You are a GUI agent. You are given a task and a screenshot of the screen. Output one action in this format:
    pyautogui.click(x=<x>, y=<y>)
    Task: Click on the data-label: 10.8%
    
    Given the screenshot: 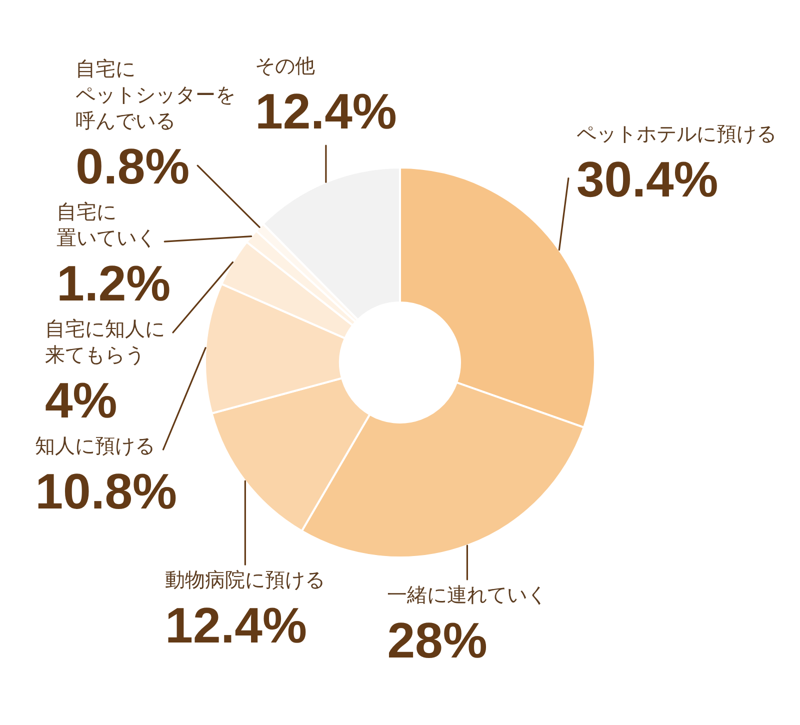 What is the action you would take?
    pyautogui.click(x=106, y=492)
    